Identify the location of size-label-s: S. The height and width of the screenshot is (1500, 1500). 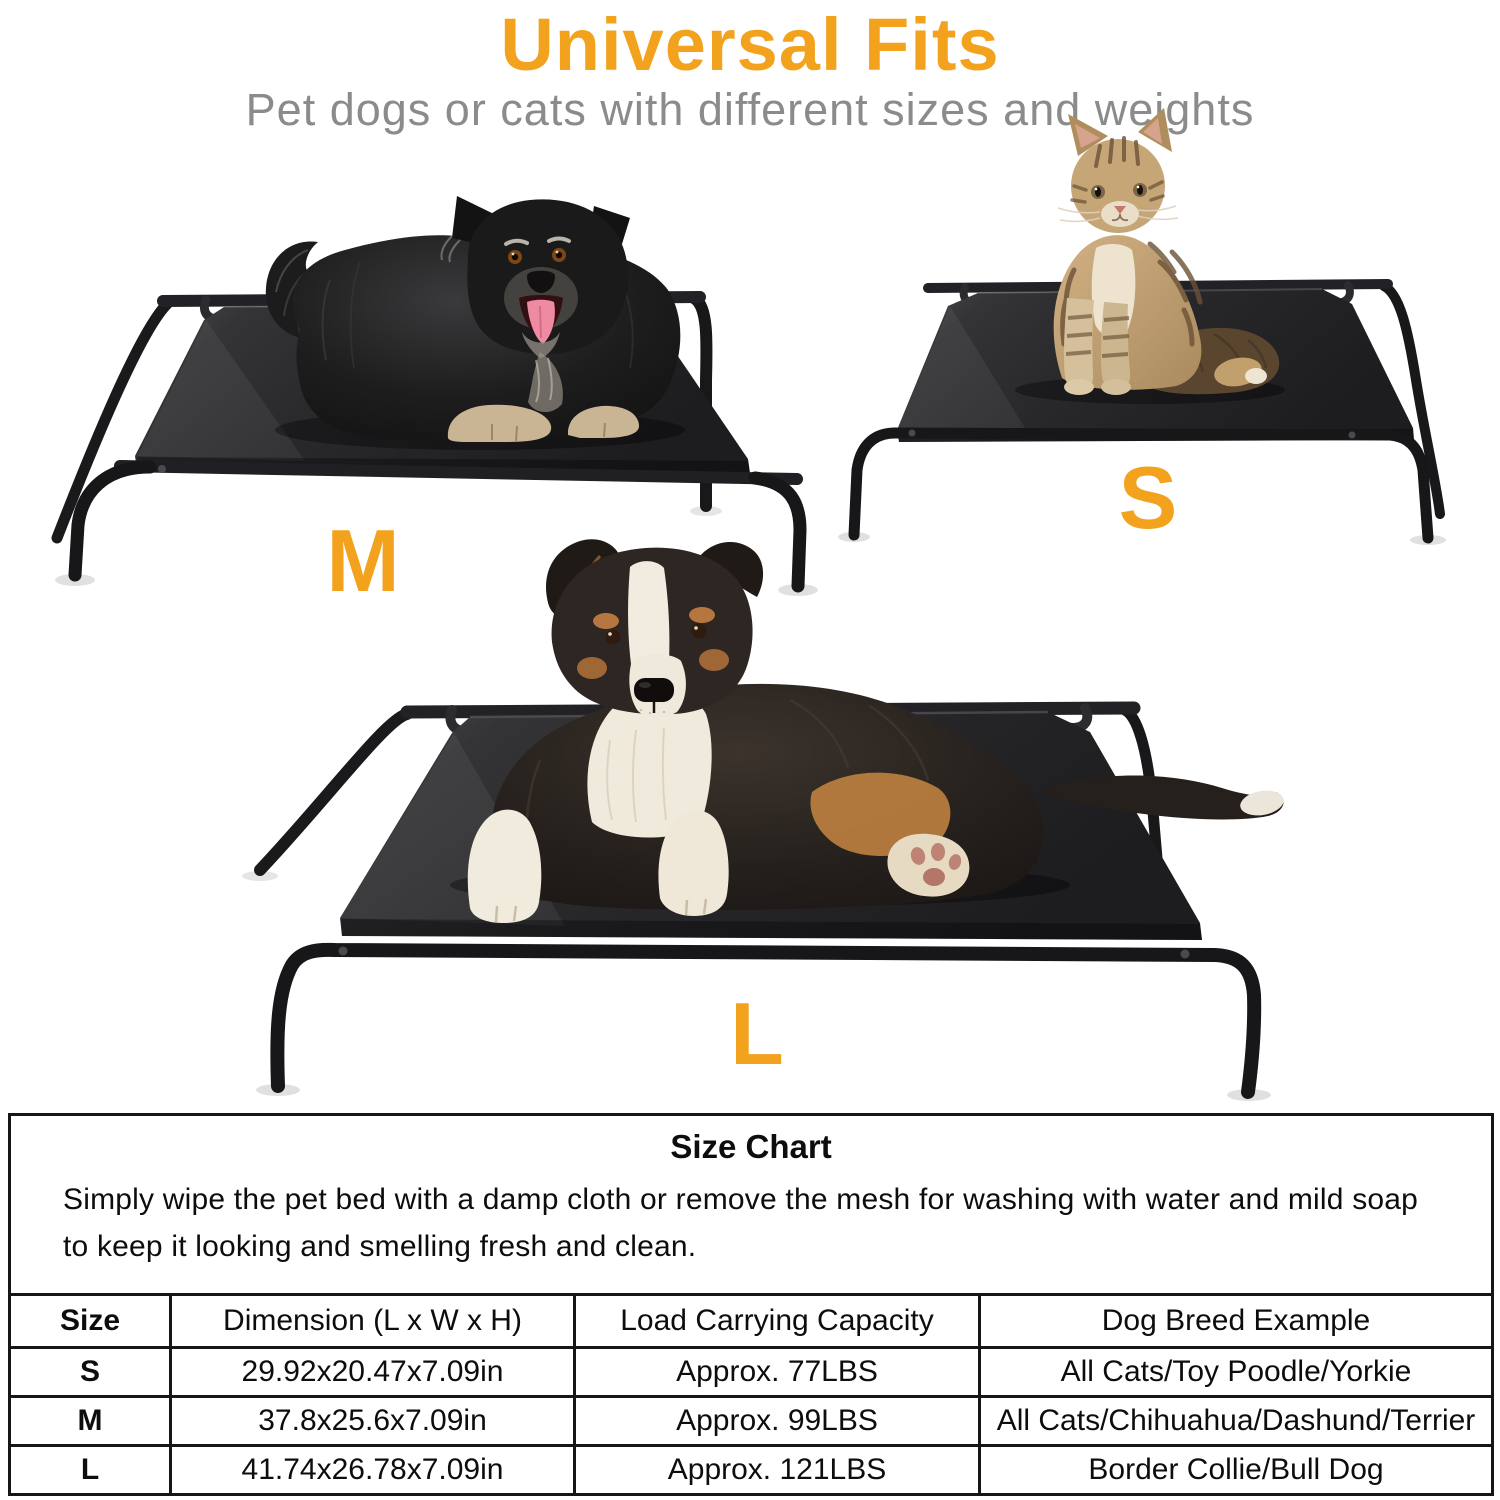
(1148, 497).